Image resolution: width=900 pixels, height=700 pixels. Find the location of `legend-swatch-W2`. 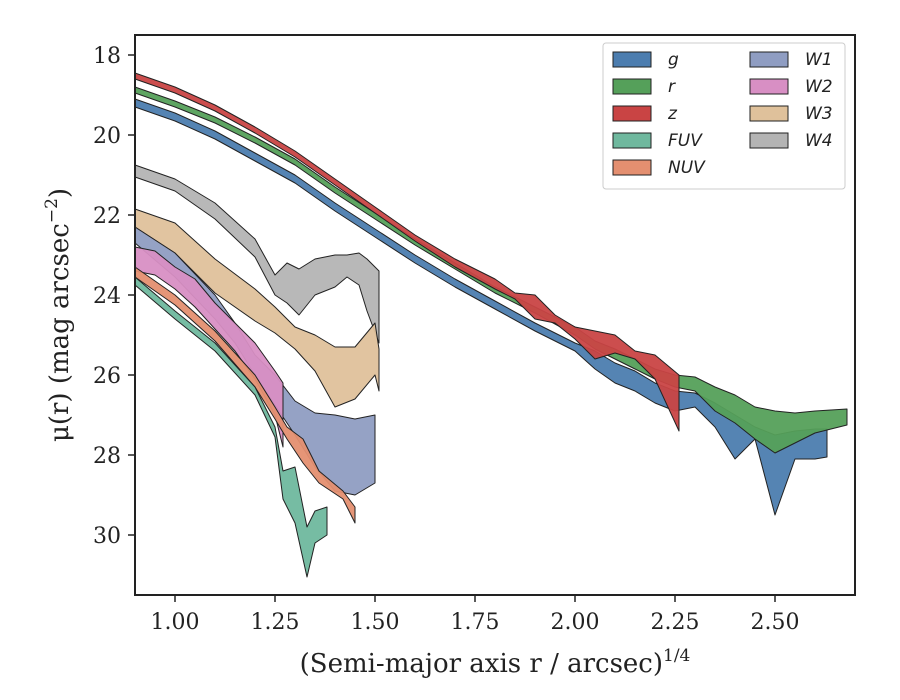

legend-swatch-W2 is located at coordinates (769, 86).